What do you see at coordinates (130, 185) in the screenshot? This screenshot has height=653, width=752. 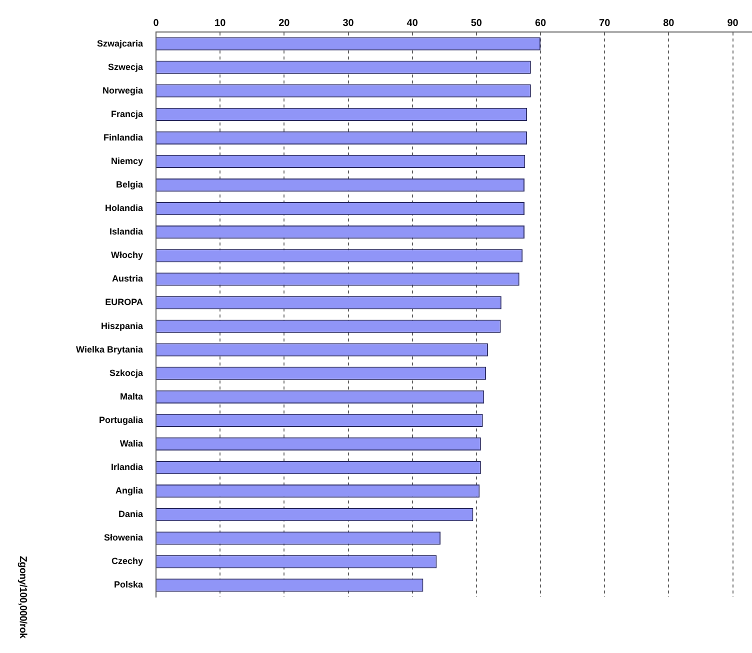 I see `y-tick-label: Belgia` at bounding box center [130, 185].